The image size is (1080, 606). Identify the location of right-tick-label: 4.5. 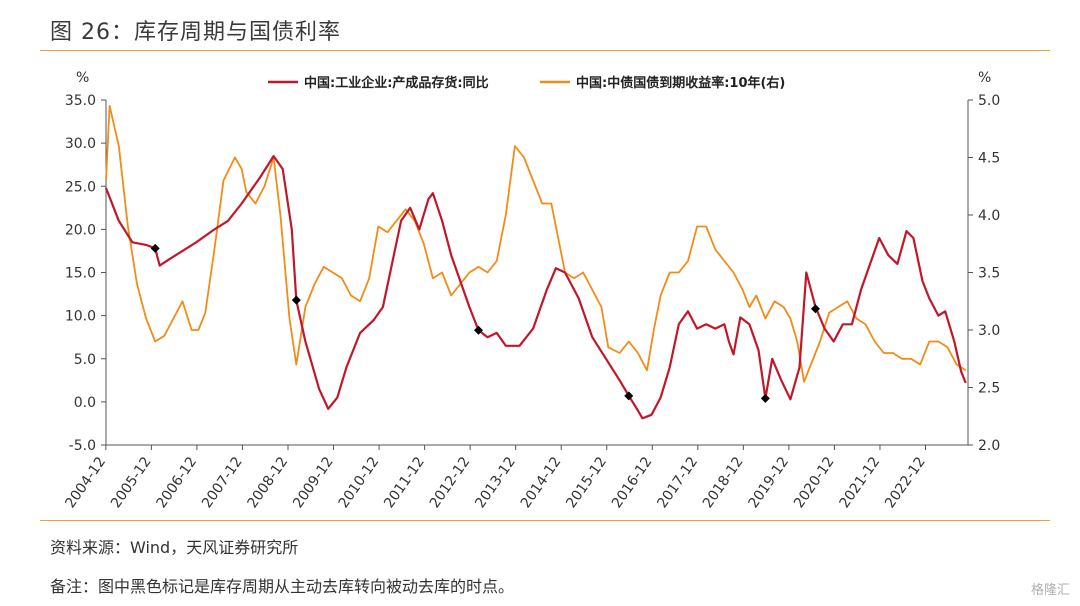
(989, 159).